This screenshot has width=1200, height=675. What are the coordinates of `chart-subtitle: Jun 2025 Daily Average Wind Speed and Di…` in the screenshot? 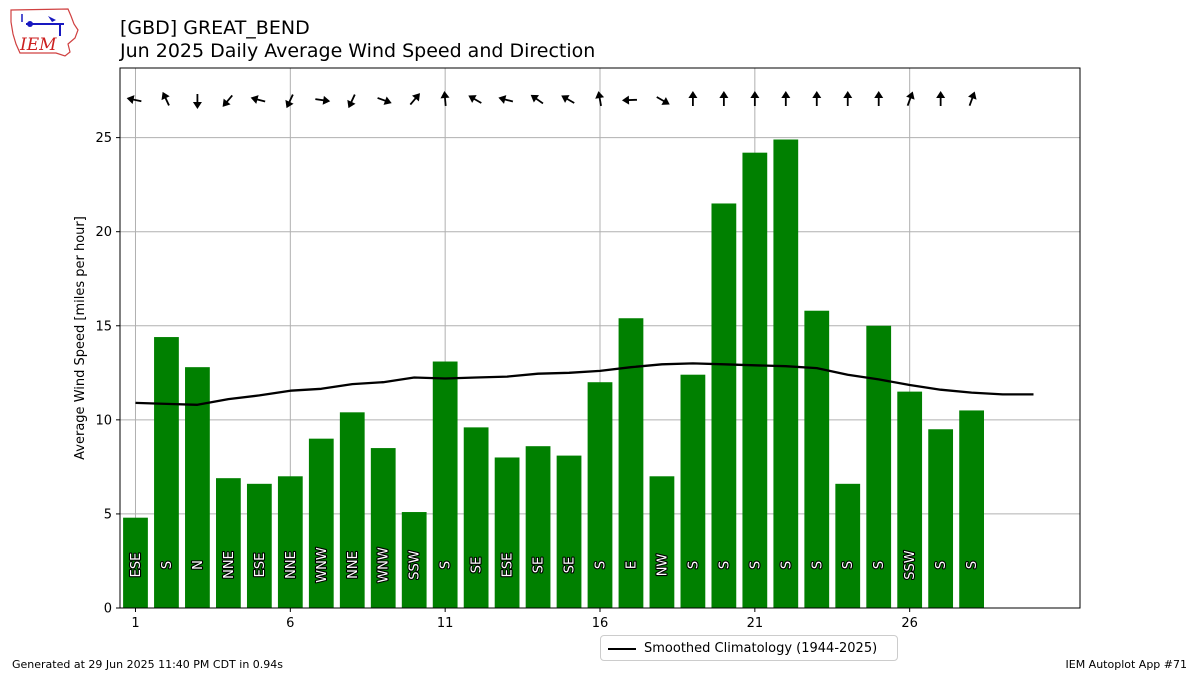 It's located at (358, 51).